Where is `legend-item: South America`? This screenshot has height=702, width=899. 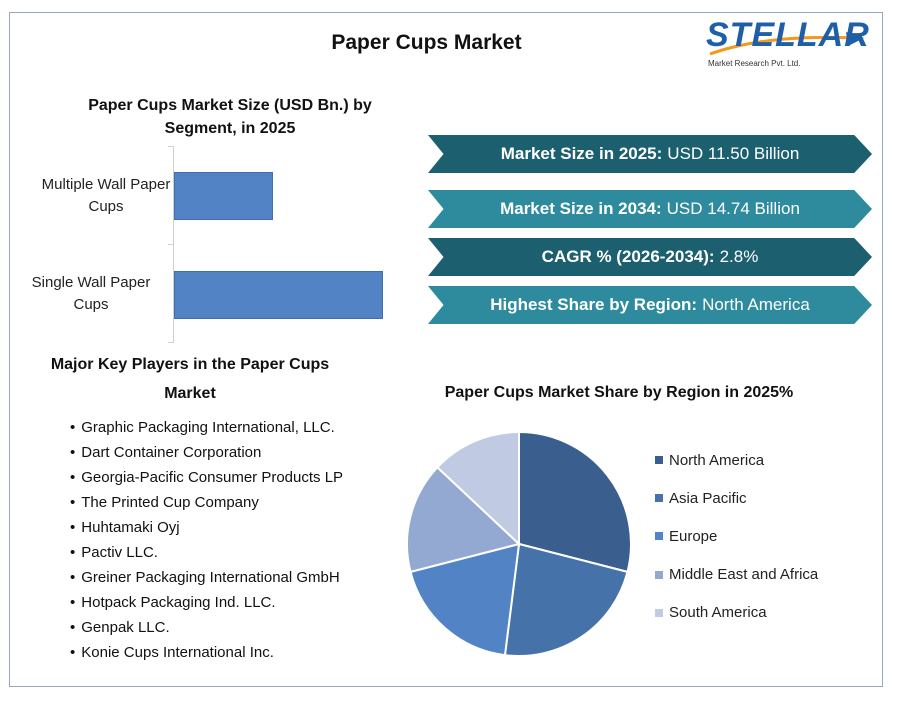
legend-item: South America is located at coordinates (736, 613).